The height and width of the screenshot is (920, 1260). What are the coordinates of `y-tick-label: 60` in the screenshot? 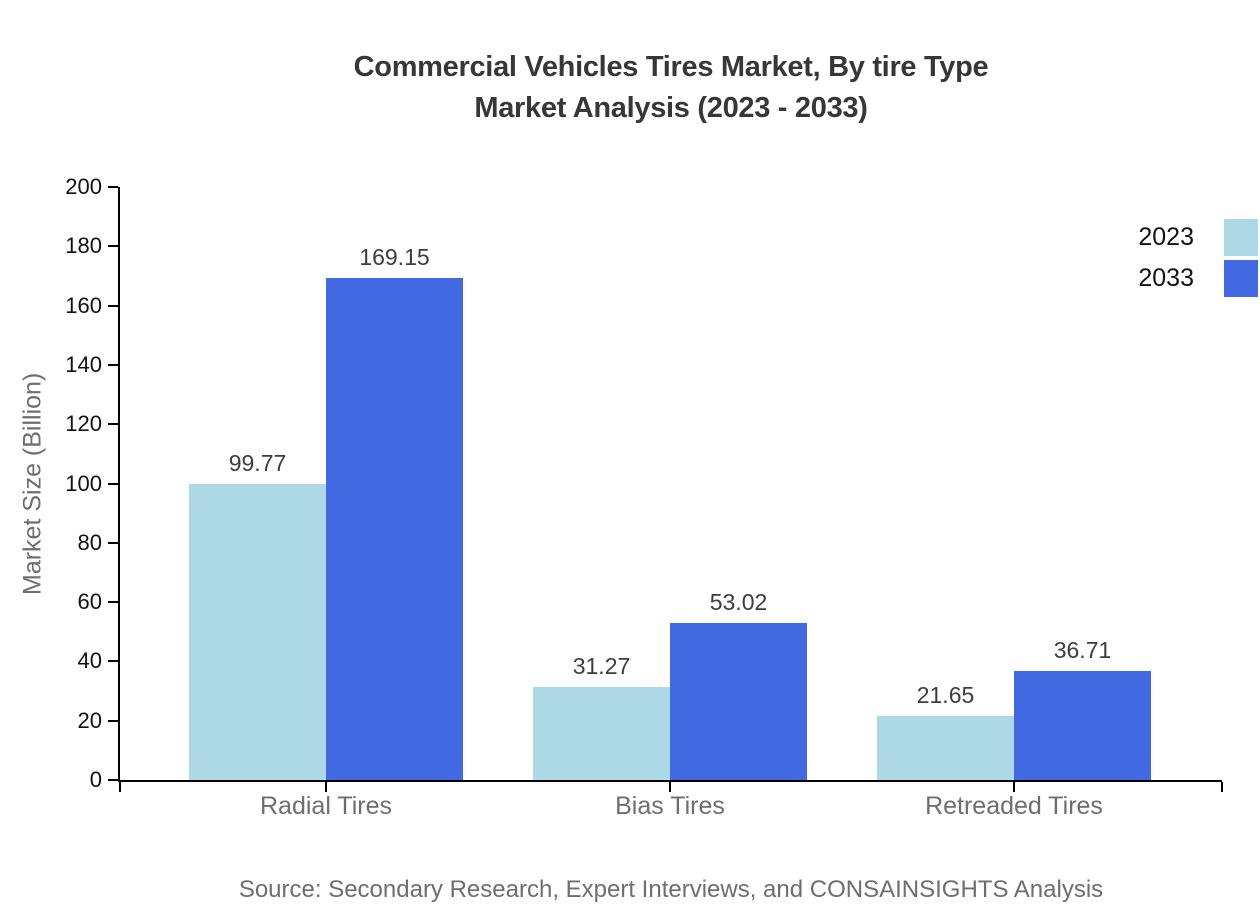 It's located at (89, 602).